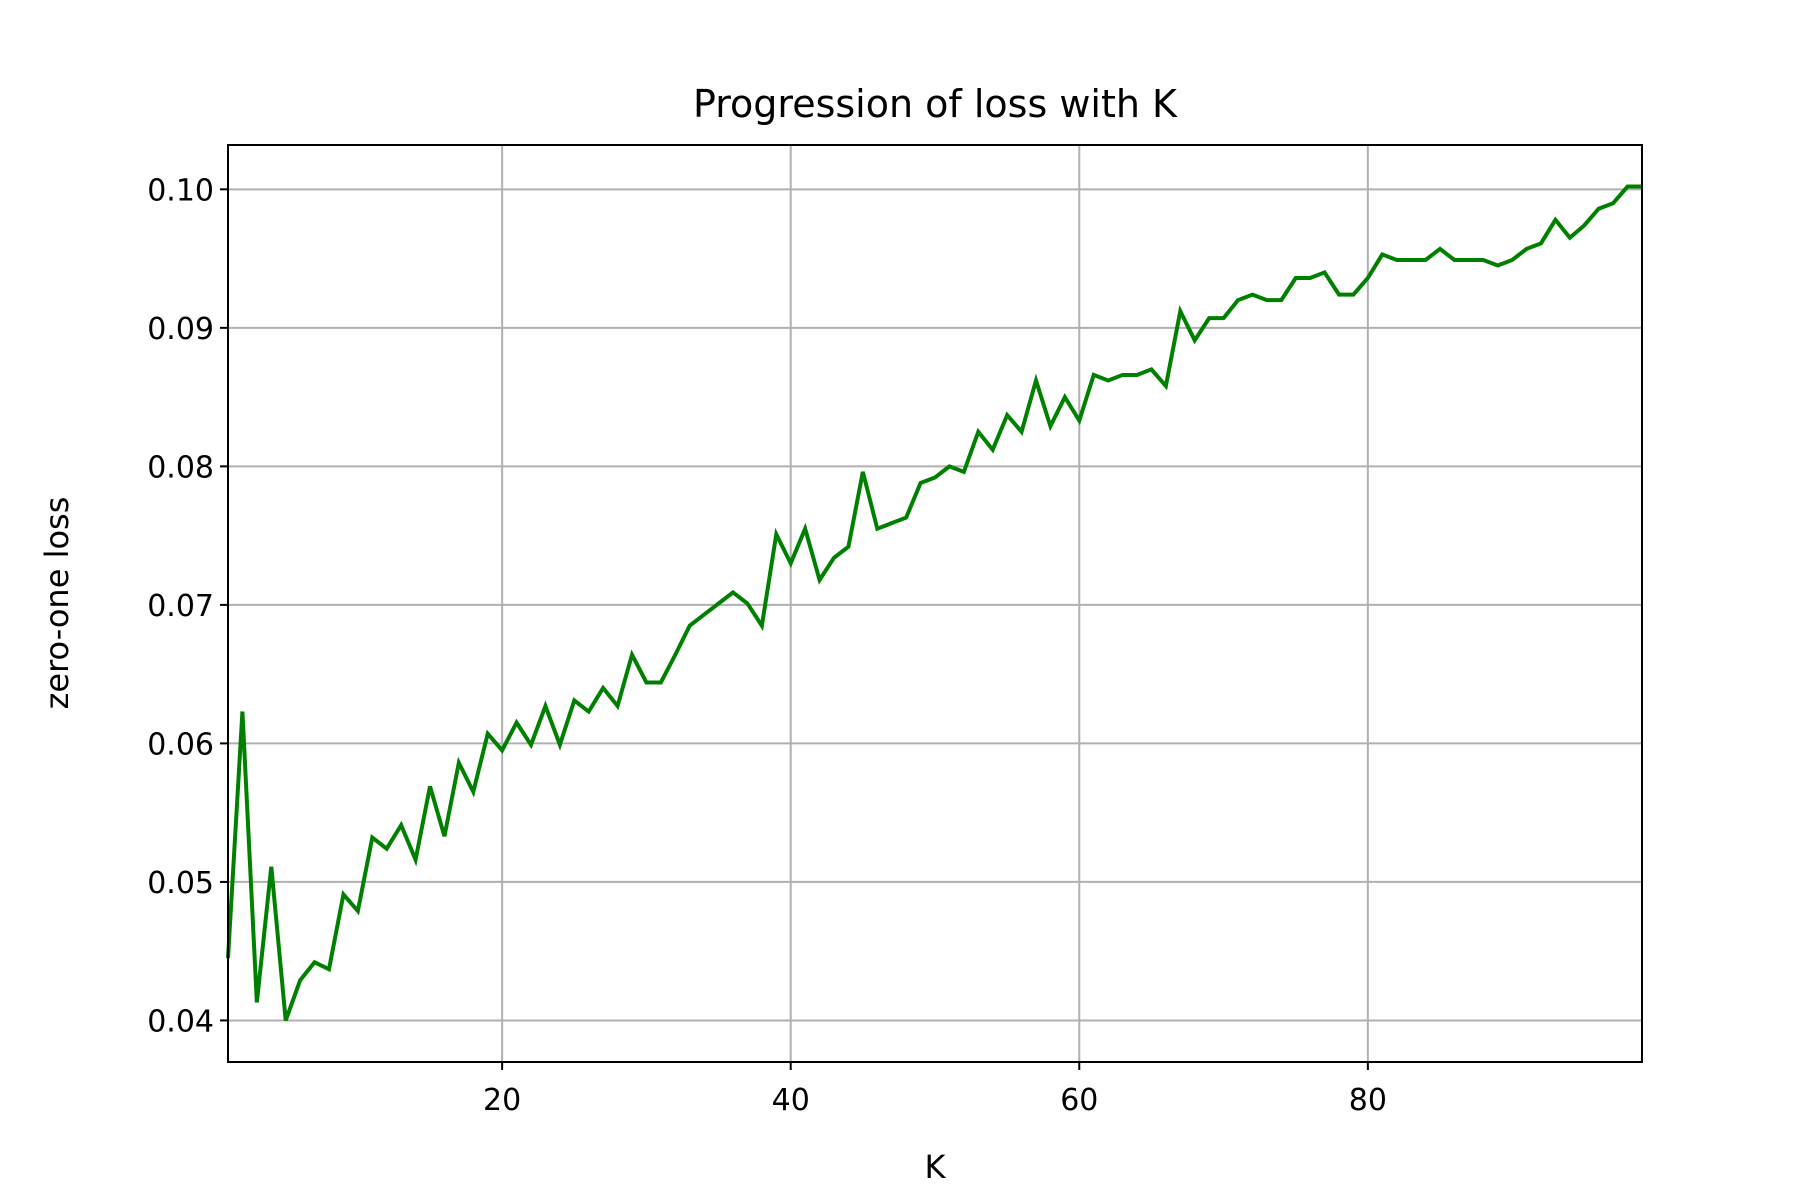 Image resolution: width=1800 pixels, height=1200 pixels. I want to click on x-tick-label: 60, so click(1079, 1100).